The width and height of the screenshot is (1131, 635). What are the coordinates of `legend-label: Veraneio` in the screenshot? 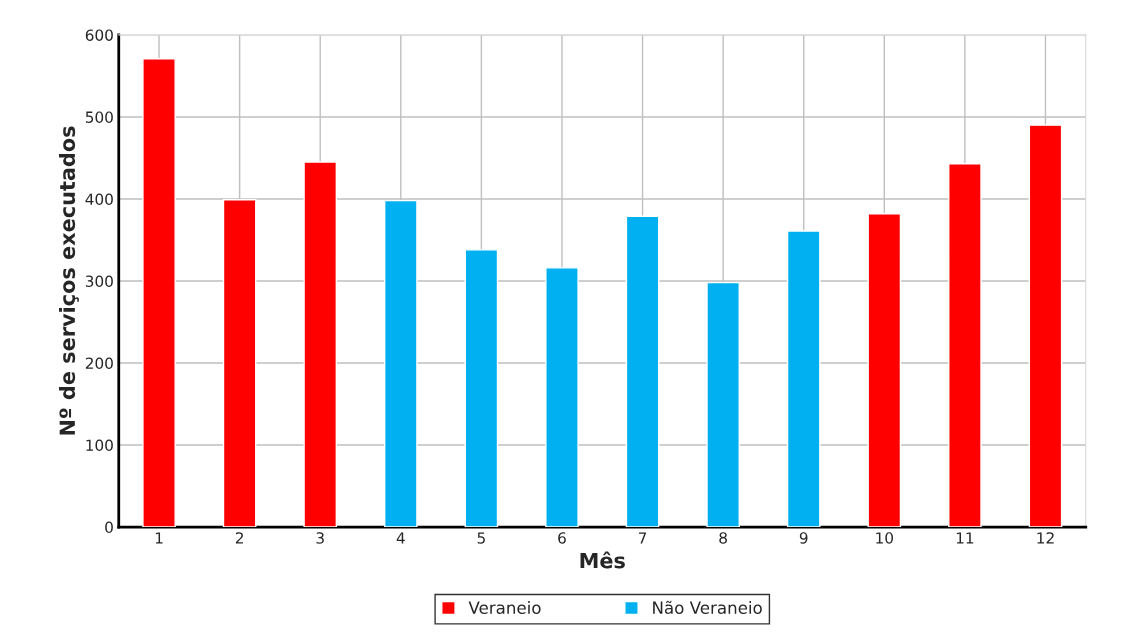 It's located at (504, 608).